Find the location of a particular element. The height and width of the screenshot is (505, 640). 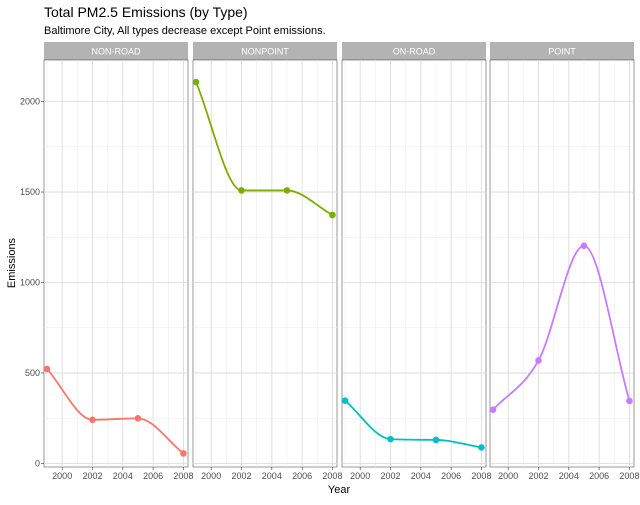

y-tick-label: 0 is located at coordinates (37, 463).